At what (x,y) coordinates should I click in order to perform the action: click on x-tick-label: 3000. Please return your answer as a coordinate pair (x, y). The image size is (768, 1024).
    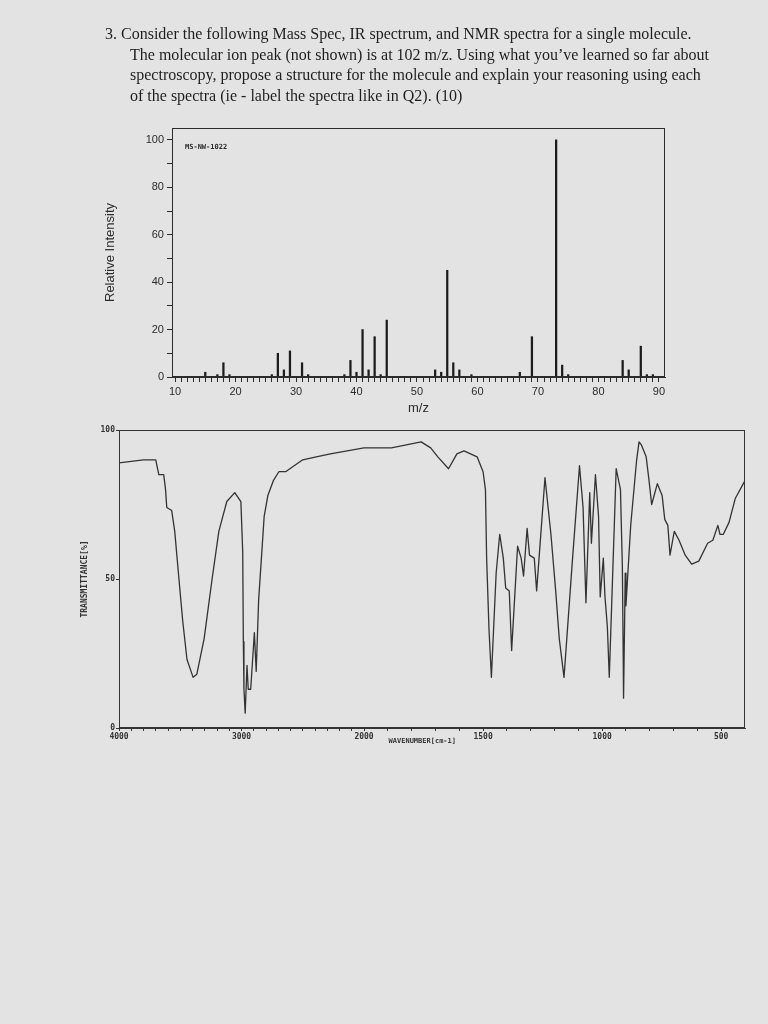
    Looking at the image, I should click on (241, 736).